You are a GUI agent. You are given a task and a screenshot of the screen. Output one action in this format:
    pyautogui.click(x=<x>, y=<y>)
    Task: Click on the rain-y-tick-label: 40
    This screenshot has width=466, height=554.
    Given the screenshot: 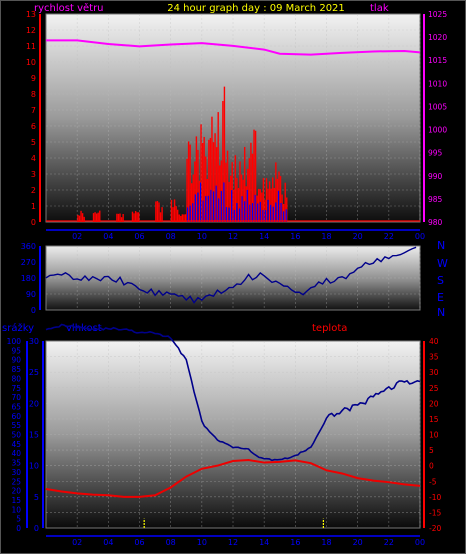 What is the action you would take?
    pyautogui.click(x=16, y=453)
    